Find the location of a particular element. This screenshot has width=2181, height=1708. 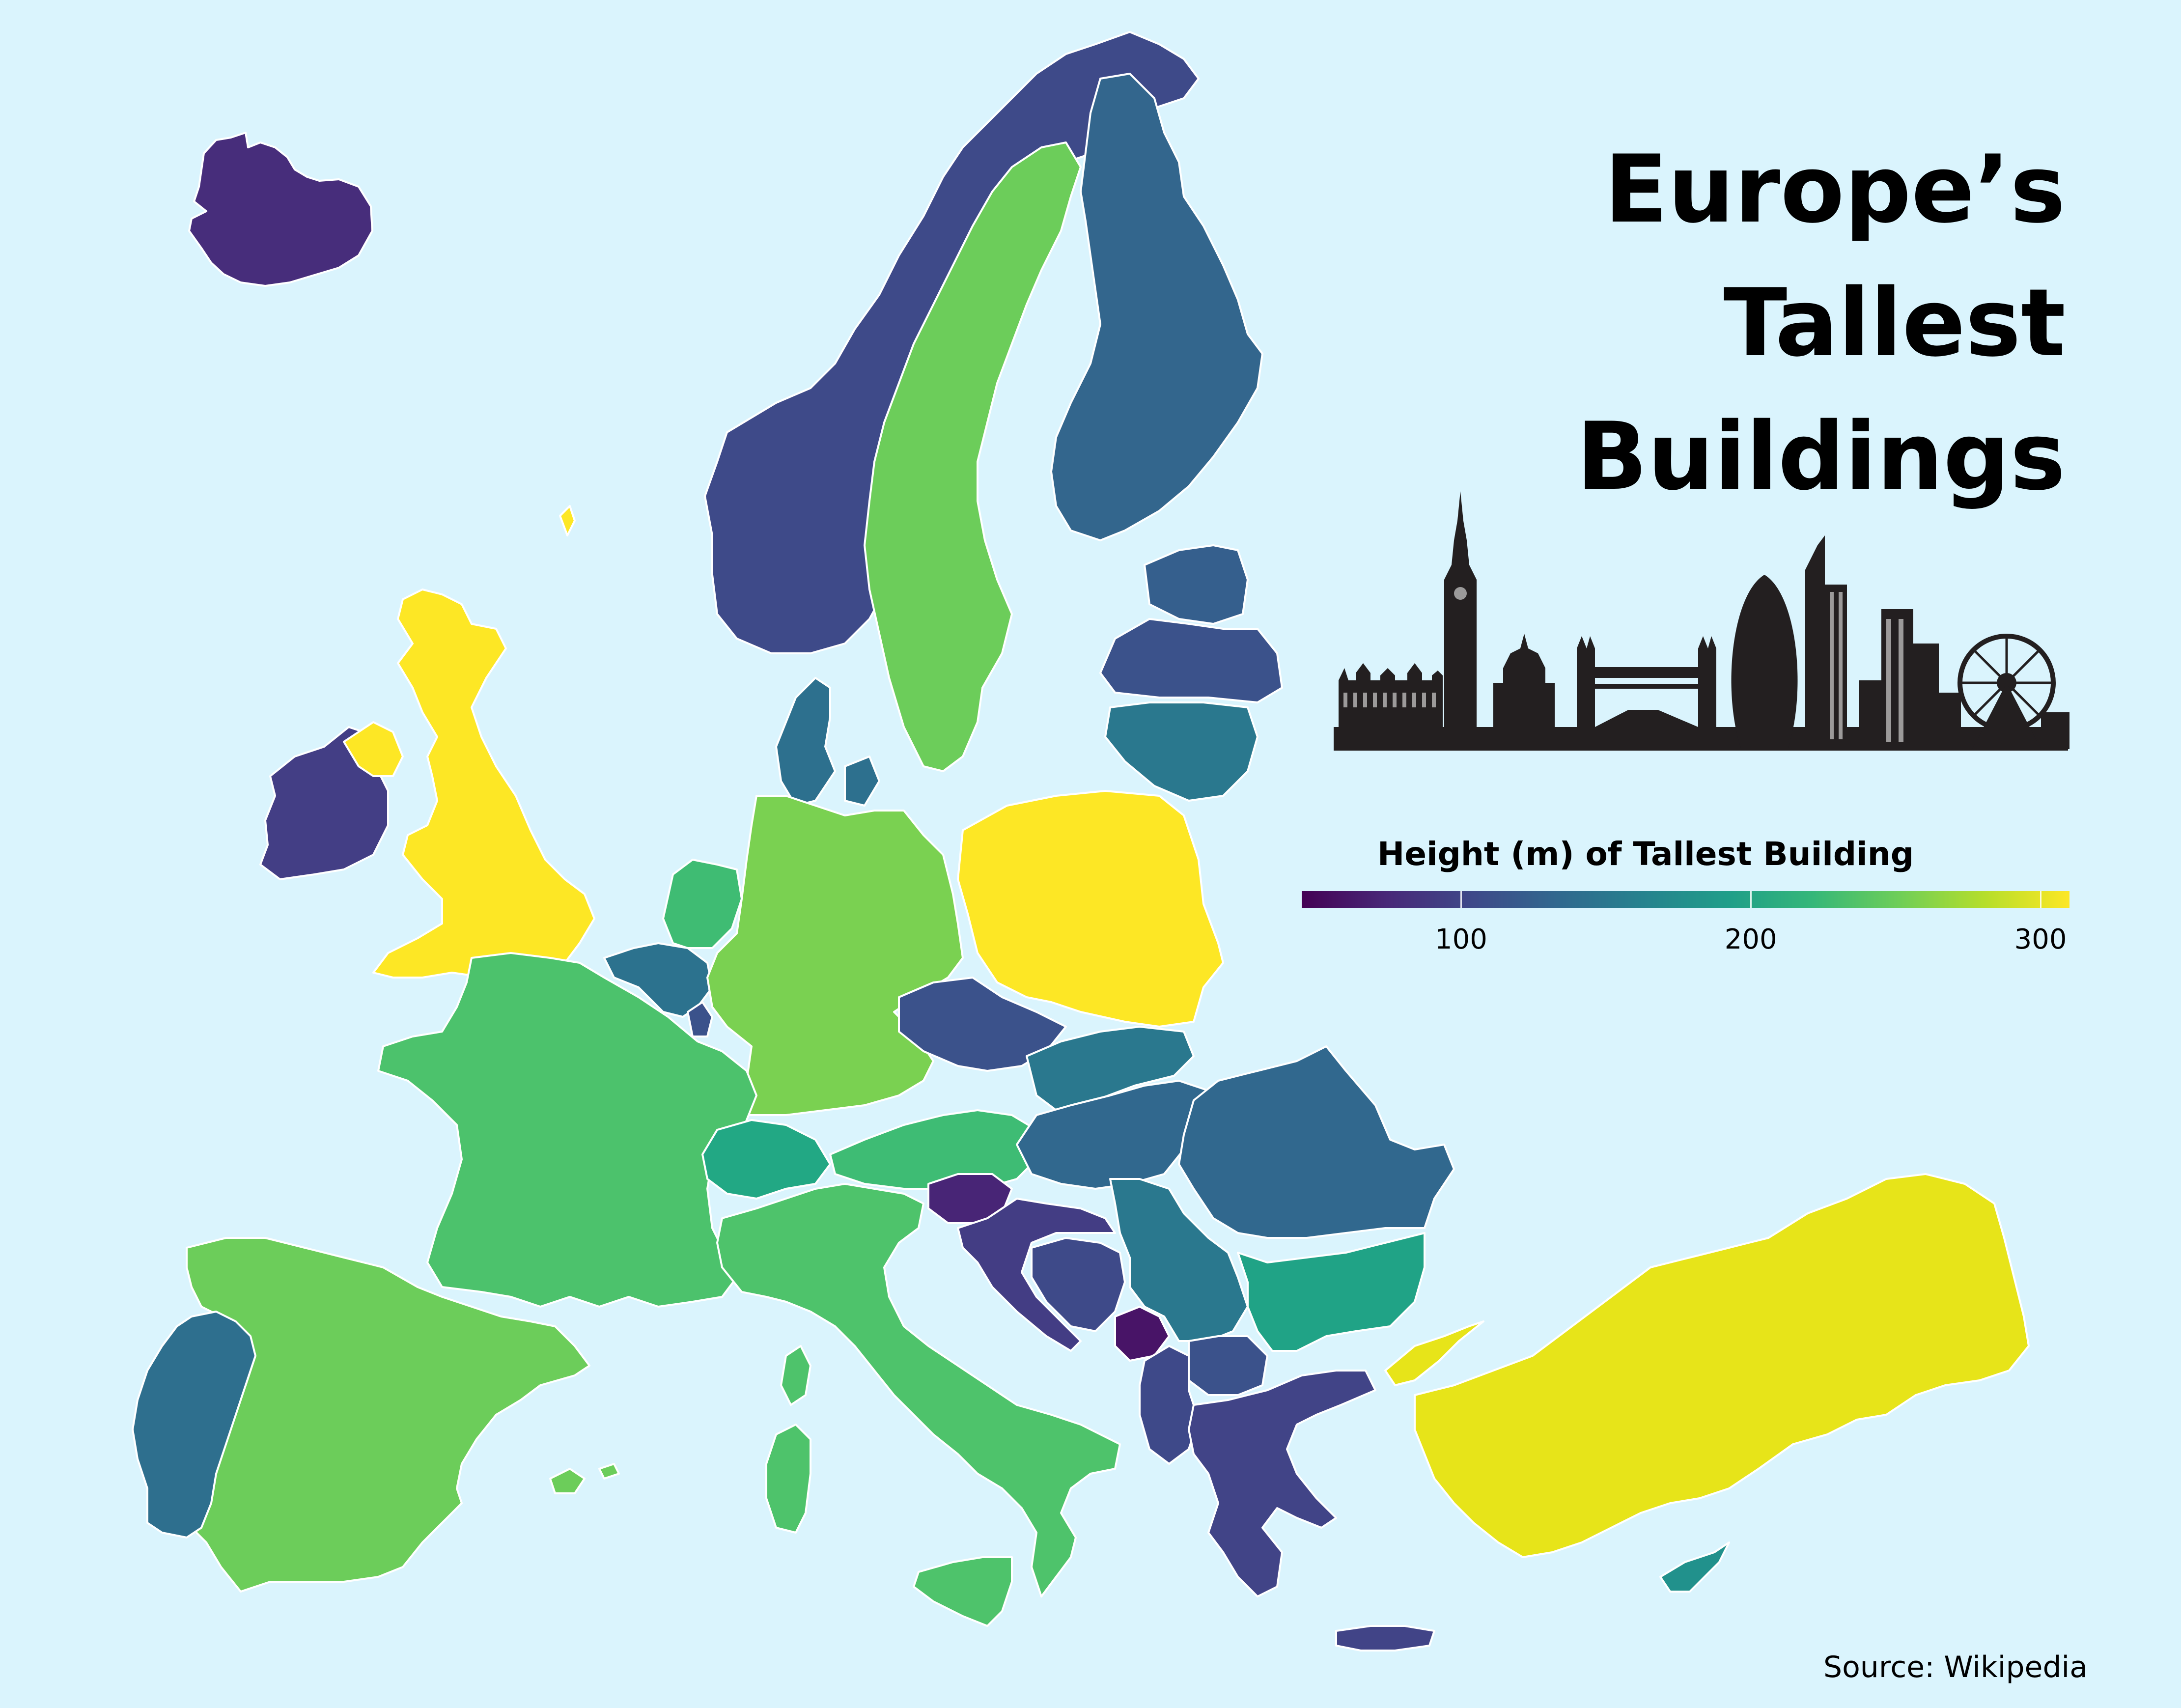

london-eye-spokes is located at coordinates (2006, 682).